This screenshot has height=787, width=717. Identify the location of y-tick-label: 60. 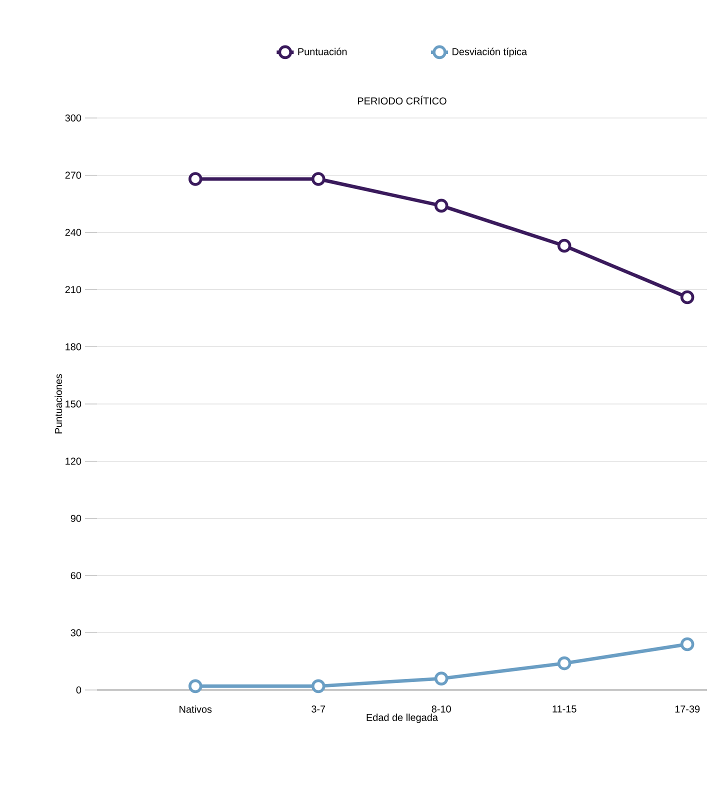
(76, 576).